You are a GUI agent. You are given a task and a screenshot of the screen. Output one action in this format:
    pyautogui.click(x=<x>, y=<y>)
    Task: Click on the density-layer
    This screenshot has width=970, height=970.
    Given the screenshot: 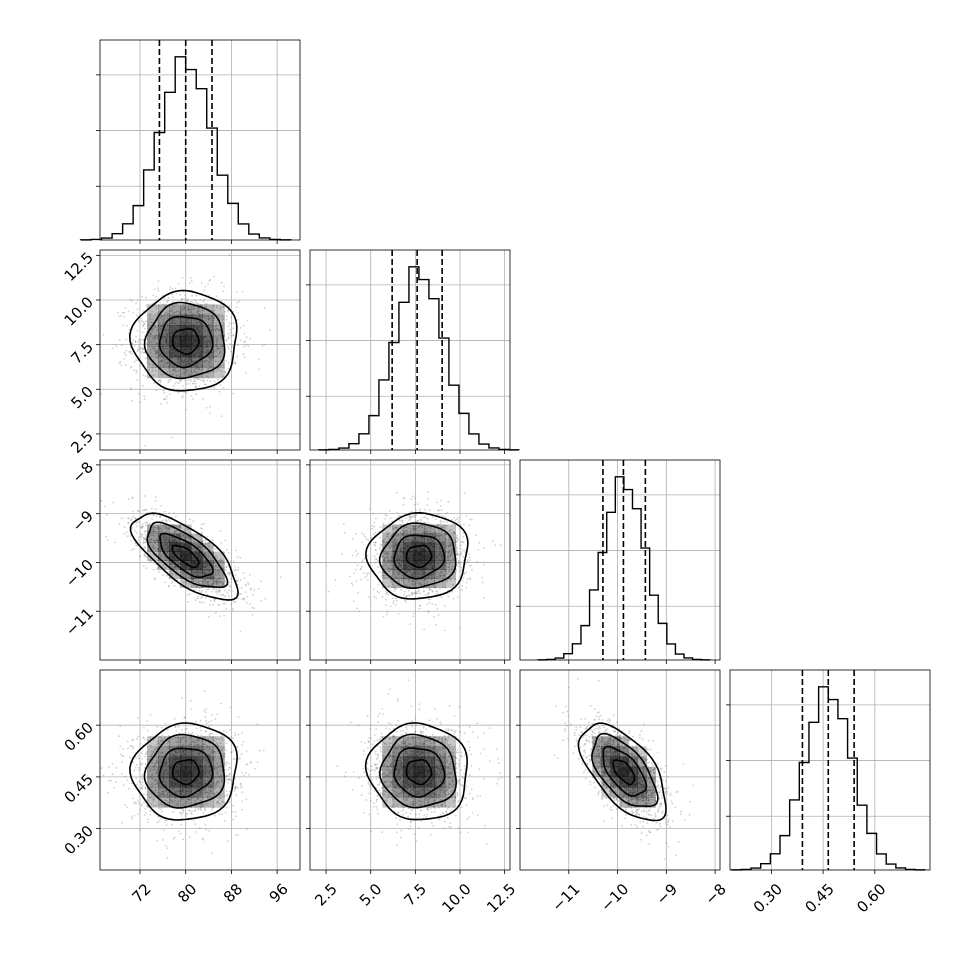 What is the action you would take?
    pyautogui.click(x=182, y=774)
    